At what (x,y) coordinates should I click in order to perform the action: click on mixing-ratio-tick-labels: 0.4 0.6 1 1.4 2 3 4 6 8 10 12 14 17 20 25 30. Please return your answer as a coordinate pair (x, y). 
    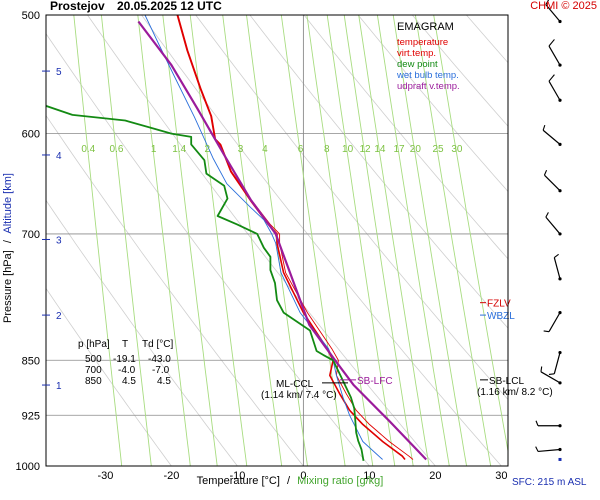
    Looking at the image, I should click on (272, 149).